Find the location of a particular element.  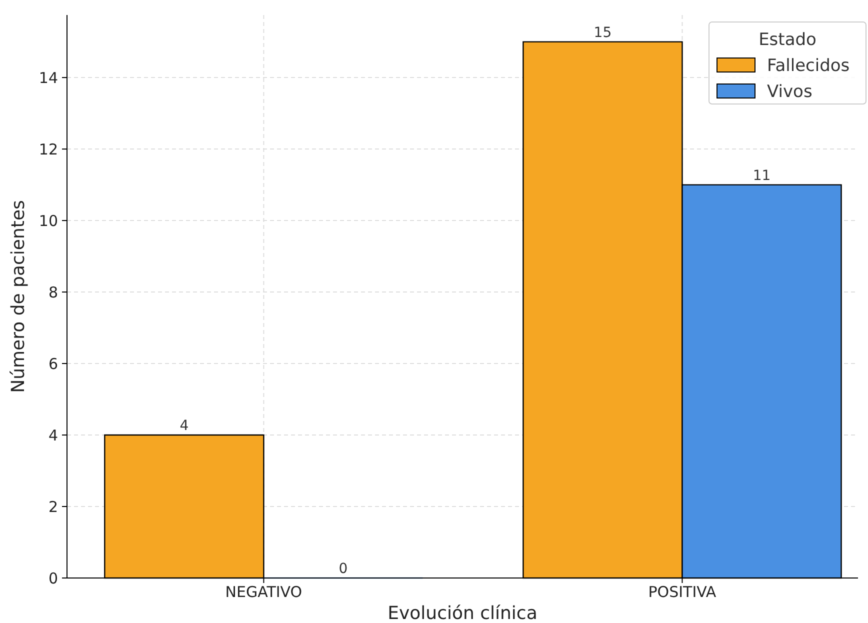

y-tick-label: 14 is located at coordinates (48, 77).